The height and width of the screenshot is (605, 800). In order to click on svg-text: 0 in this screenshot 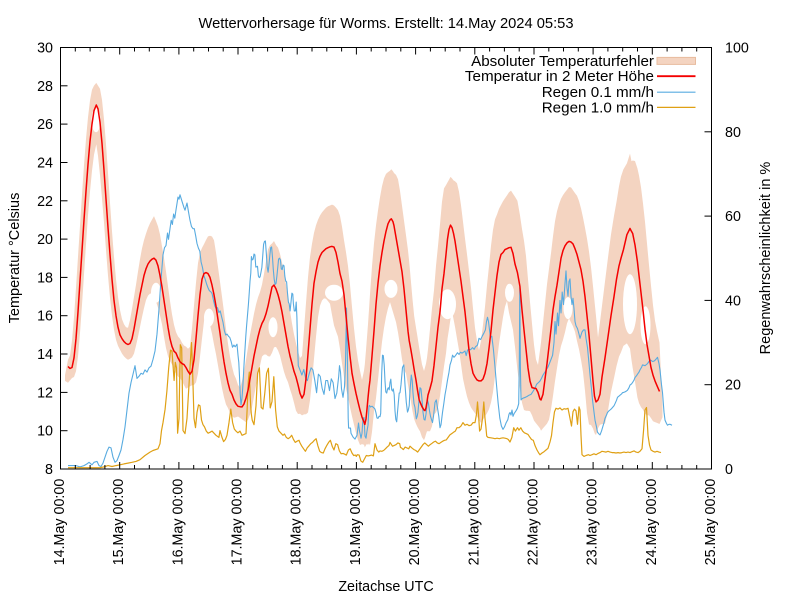, I will do `click(729, 470)`.